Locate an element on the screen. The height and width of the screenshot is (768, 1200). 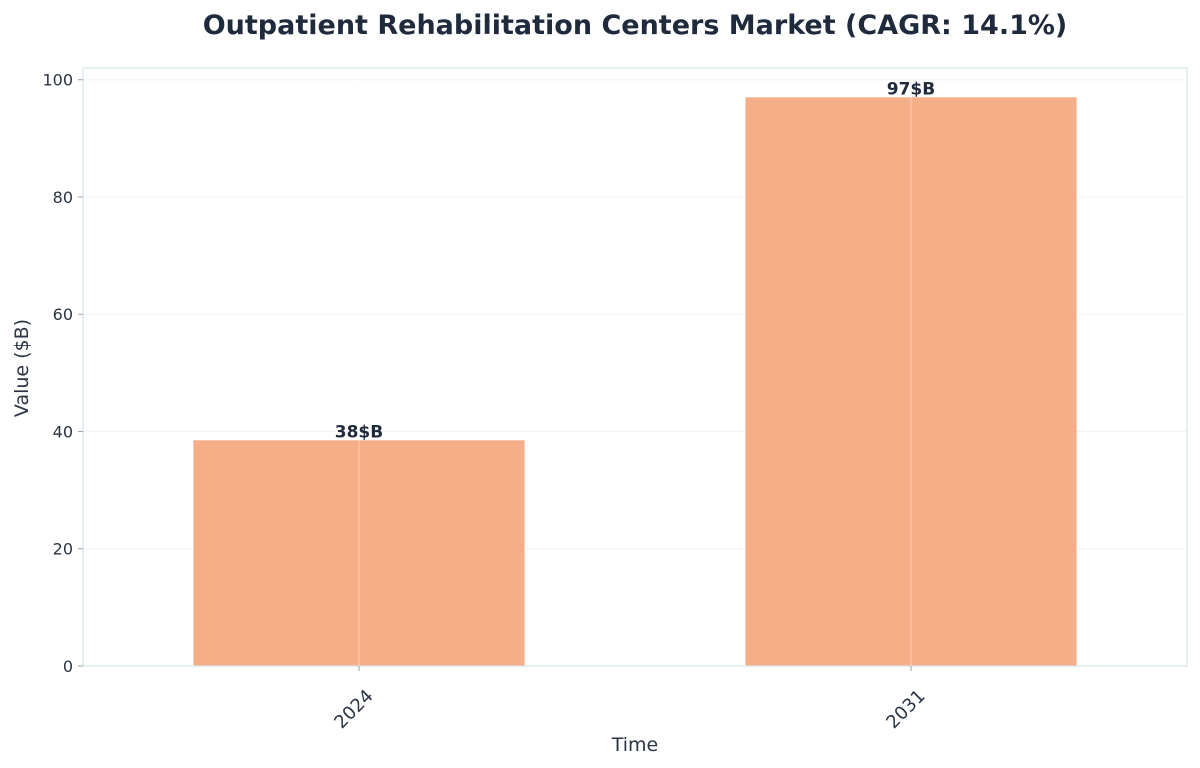
y-axis-label: Value ($B) is located at coordinates (22, 368).